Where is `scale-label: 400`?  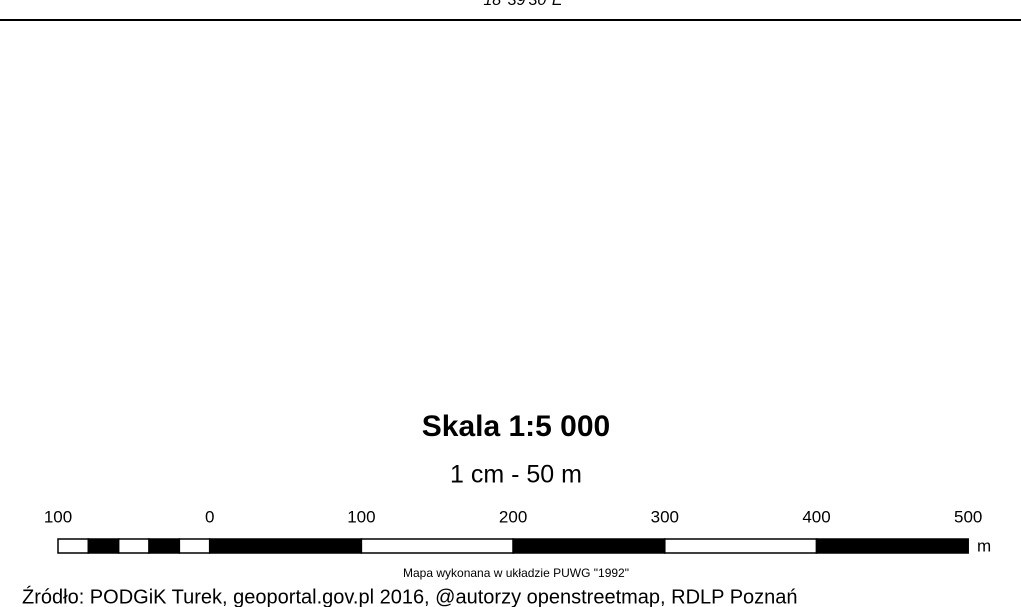 scale-label: 400 is located at coordinates (816, 516).